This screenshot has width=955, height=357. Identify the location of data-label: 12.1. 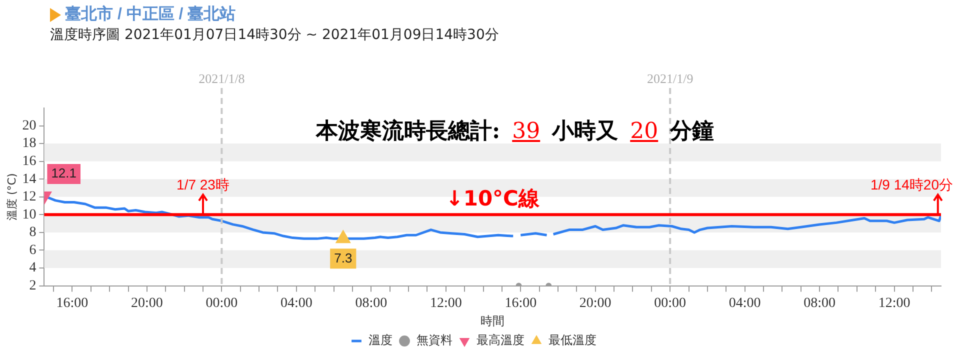
(64, 173).